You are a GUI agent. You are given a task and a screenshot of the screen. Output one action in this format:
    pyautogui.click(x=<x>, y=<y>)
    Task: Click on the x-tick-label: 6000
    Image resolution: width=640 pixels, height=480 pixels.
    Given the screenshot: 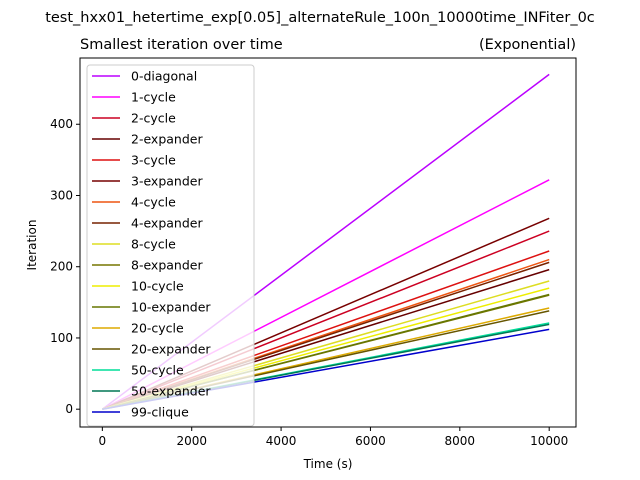 What is the action you would take?
    pyautogui.click(x=370, y=441)
    